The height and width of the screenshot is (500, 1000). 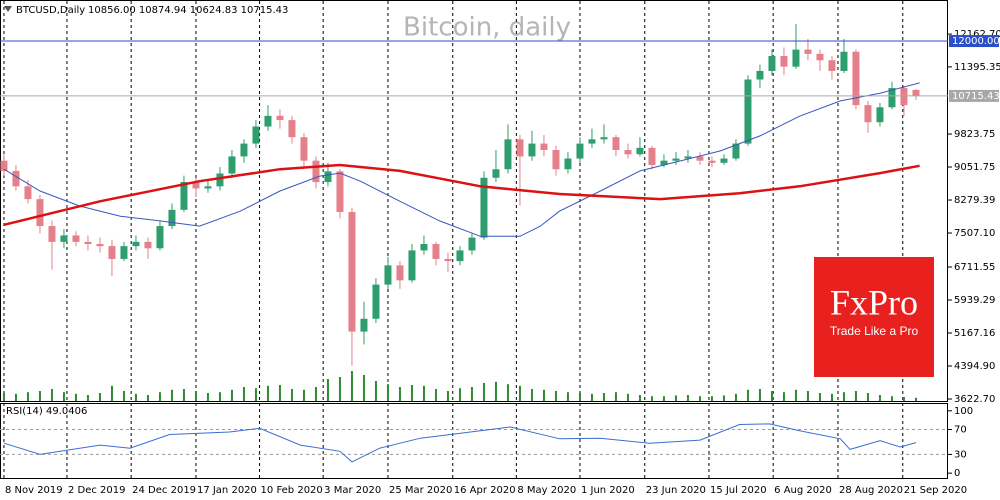 I want to click on y-tick-label: 9823.75, so click(x=974, y=134).